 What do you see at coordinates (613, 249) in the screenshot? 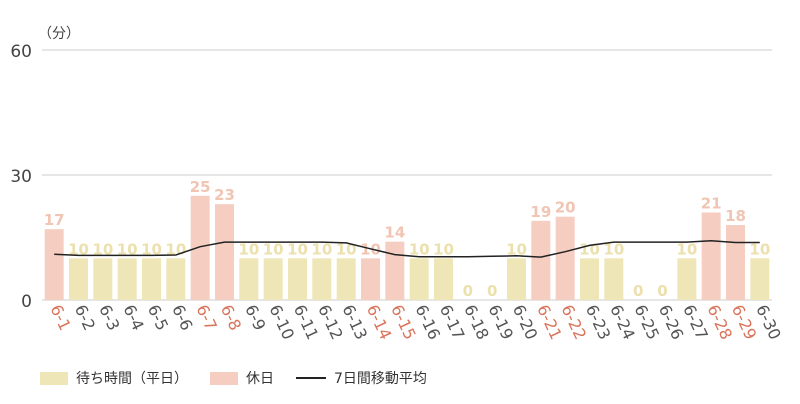
I see `value-label-6-24: 10` at bounding box center [613, 249].